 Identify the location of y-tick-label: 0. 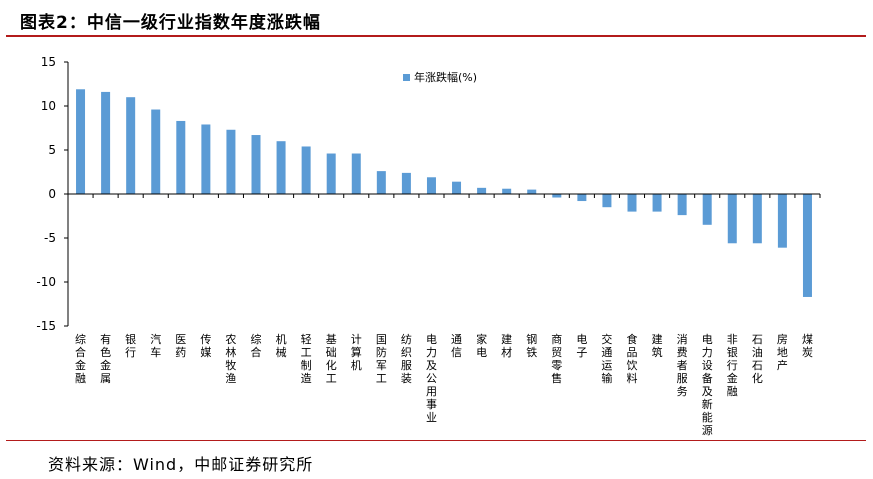
(52, 194).